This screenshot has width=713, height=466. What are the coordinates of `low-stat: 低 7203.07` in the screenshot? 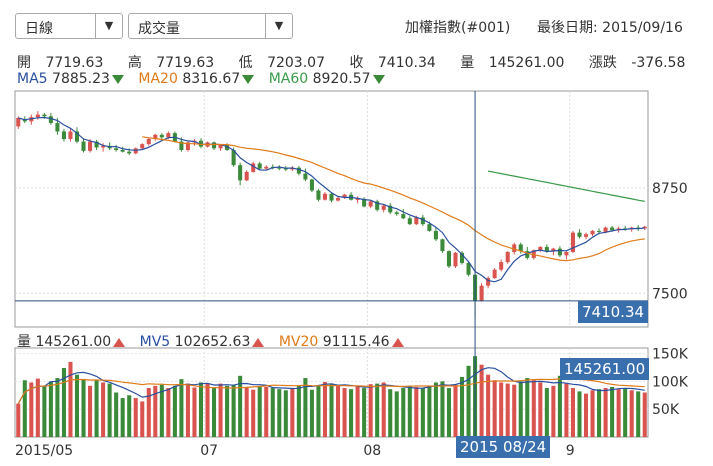 It's located at (281, 63).